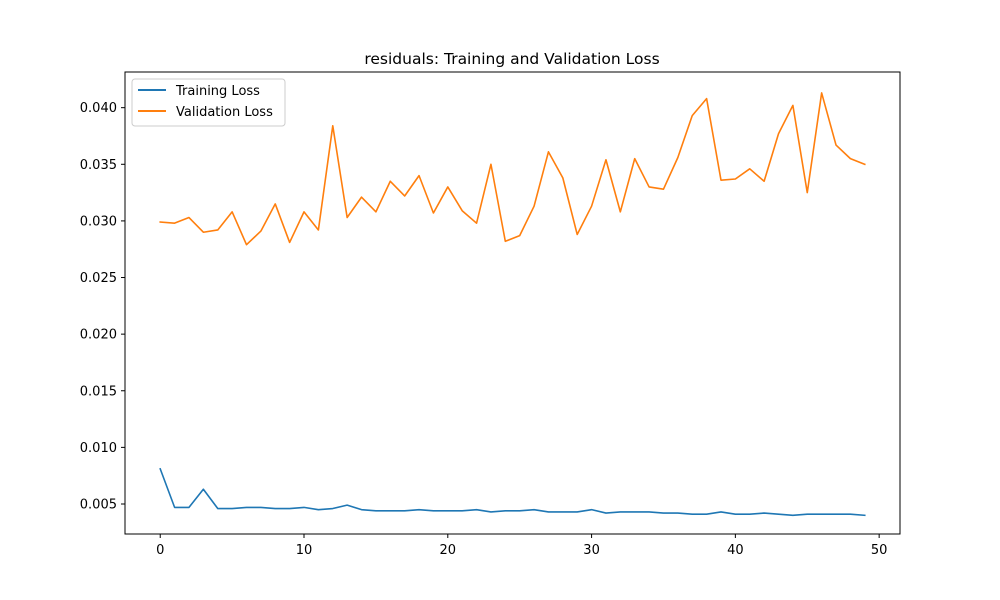 The height and width of the screenshot is (600, 1000). Describe the element at coordinates (304, 550) in the screenshot. I see `x-tick-label: 10` at that location.